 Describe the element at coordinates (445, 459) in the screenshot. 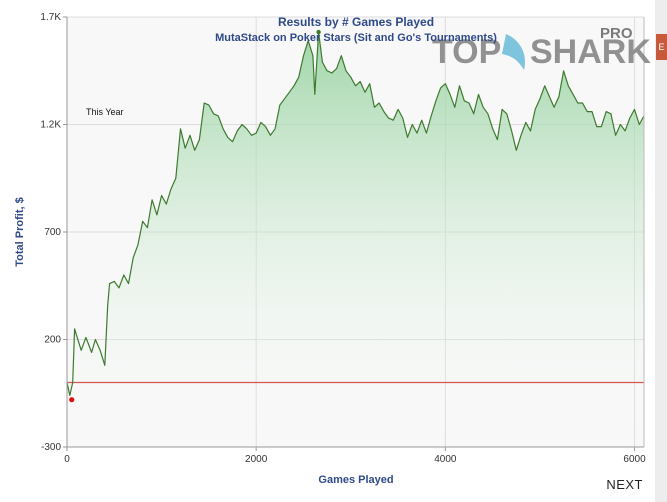

I see `x-tick-label: 4000` at that location.